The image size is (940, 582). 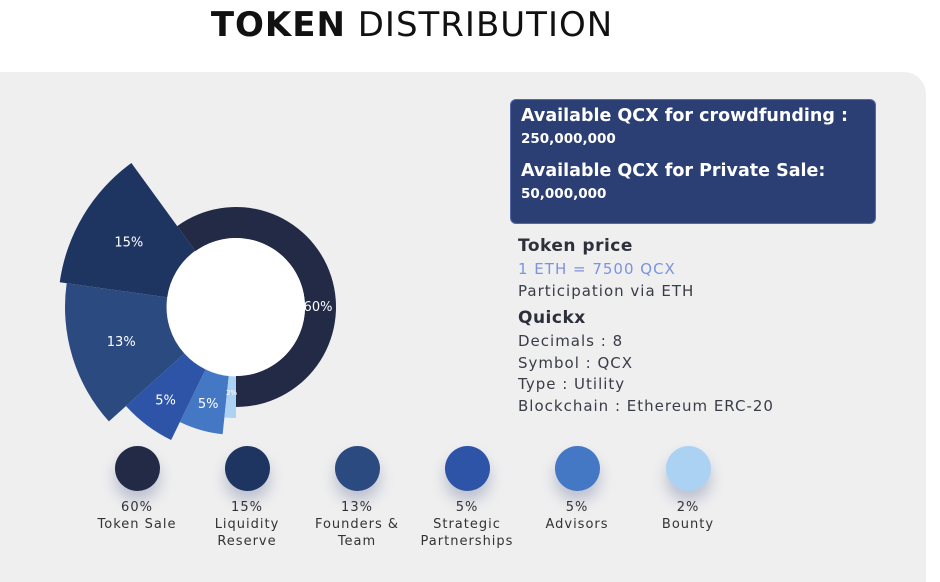 What do you see at coordinates (552, 318) in the screenshot?
I see `token-name-heading: Quickx` at bounding box center [552, 318].